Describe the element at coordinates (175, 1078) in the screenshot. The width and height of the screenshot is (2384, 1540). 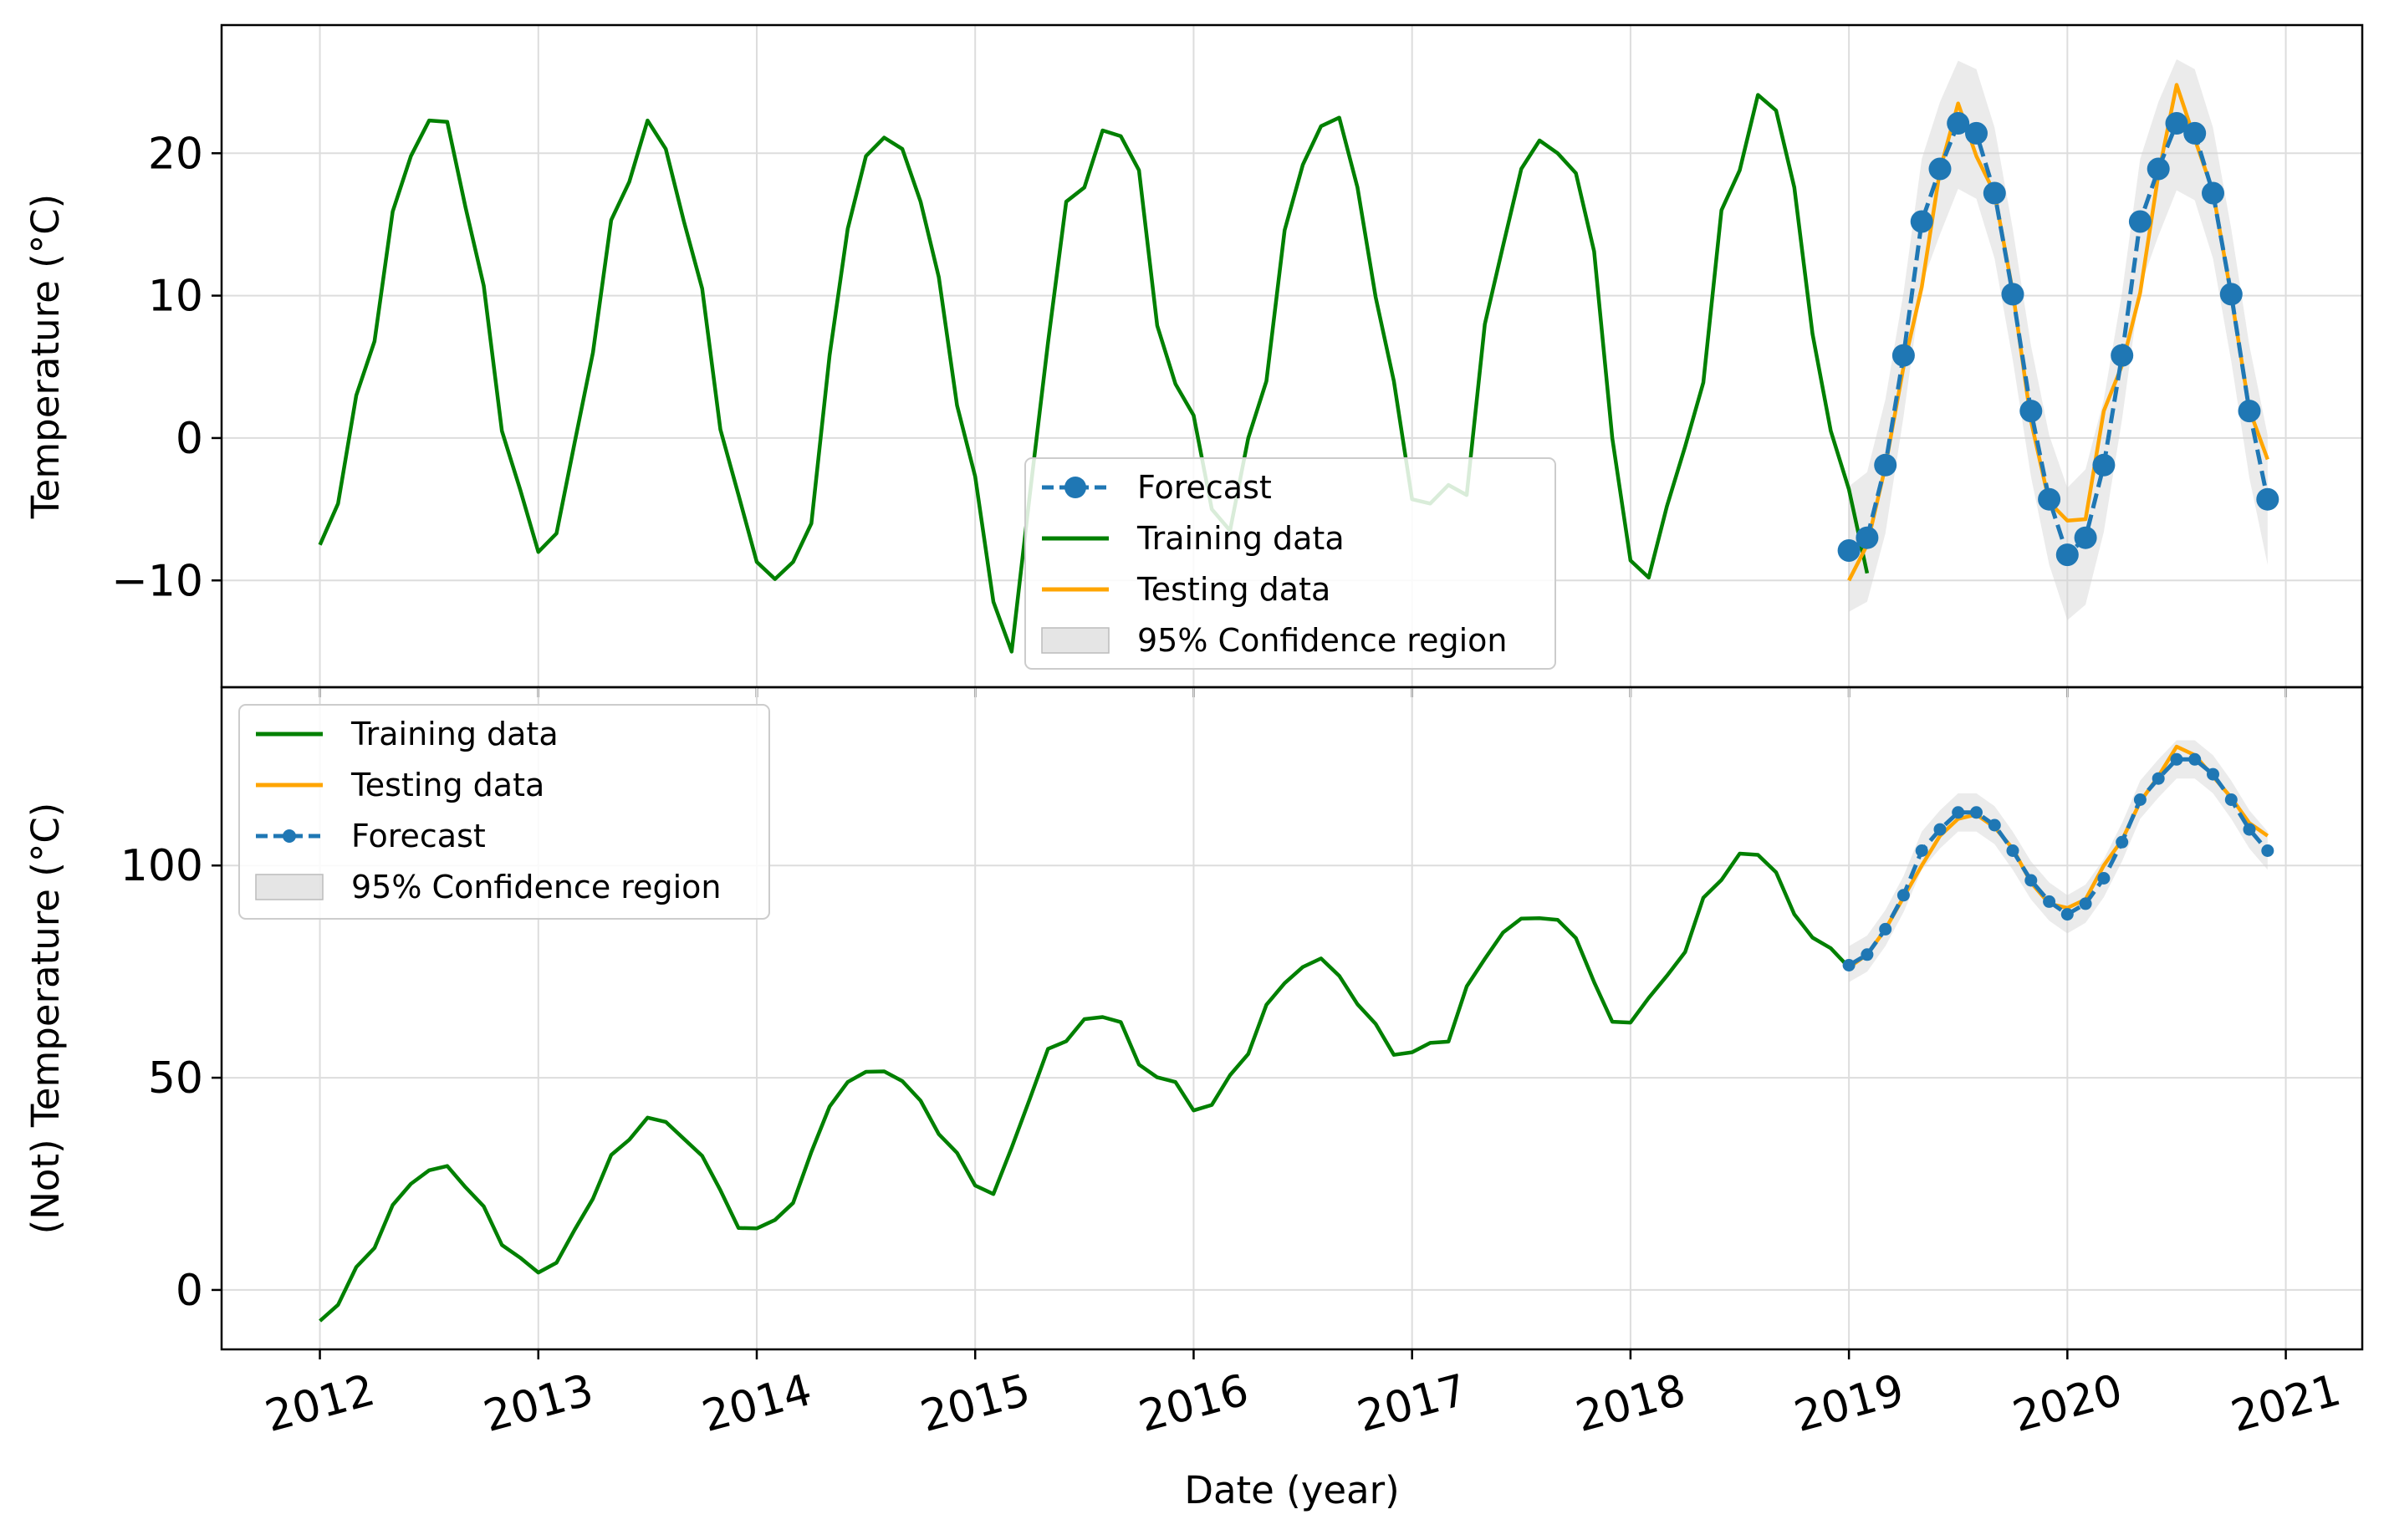
I see `y-tick-label: 50` at that location.